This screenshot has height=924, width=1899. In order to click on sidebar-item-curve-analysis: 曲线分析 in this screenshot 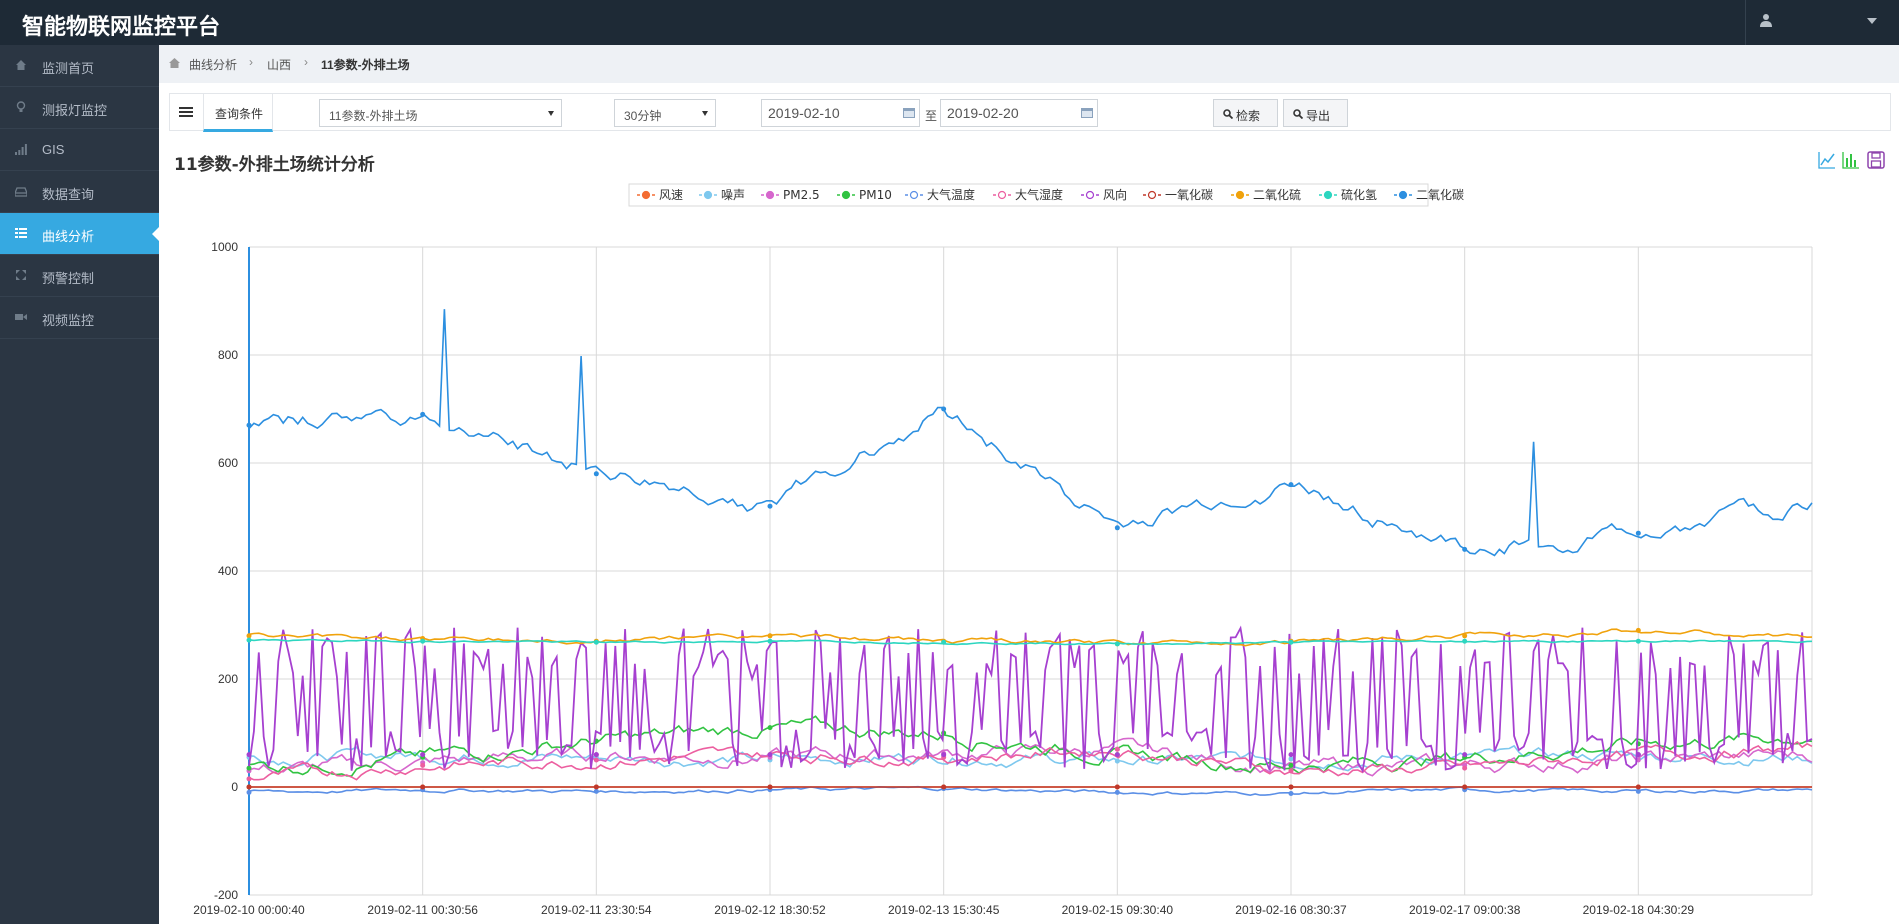, I will do `click(80, 234)`.